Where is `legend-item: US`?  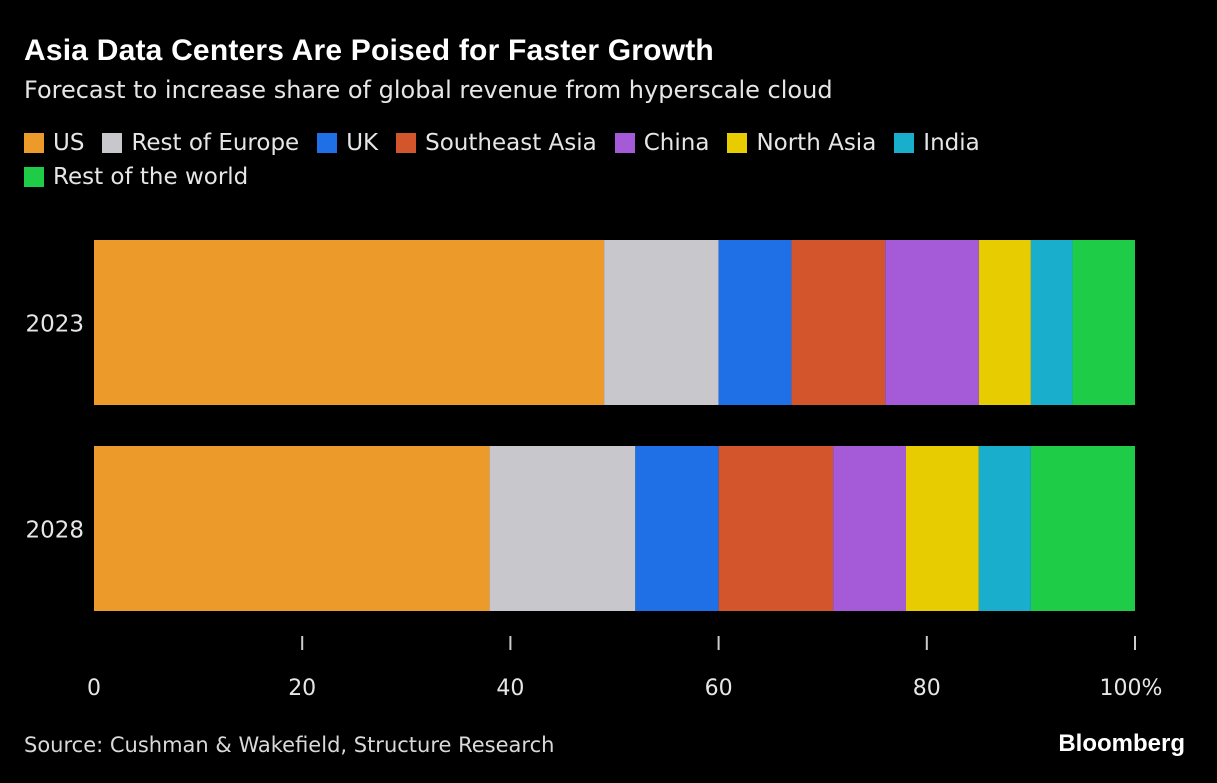
legend-item: US is located at coordinates (54, 143).